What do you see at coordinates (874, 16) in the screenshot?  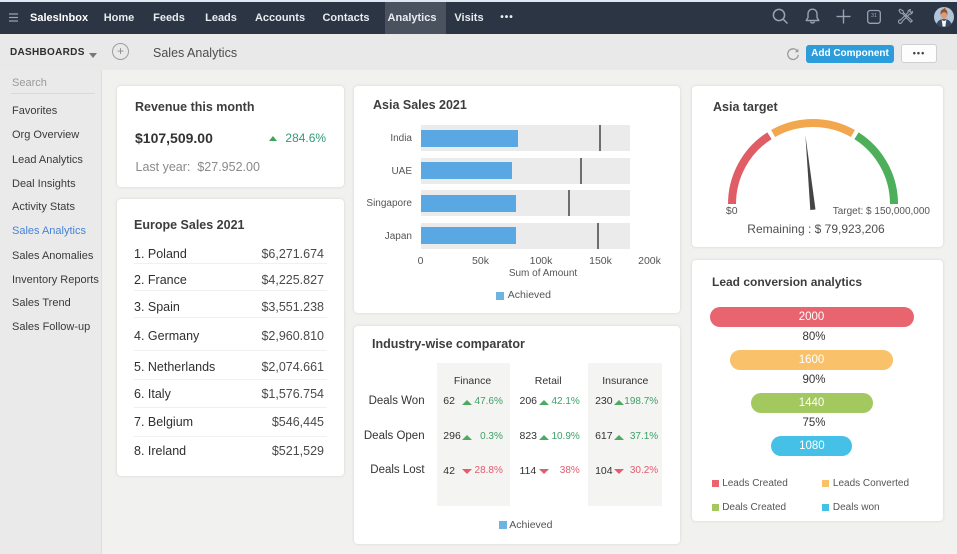 I see `svg-text: 31` at bounding box center [874, 16].